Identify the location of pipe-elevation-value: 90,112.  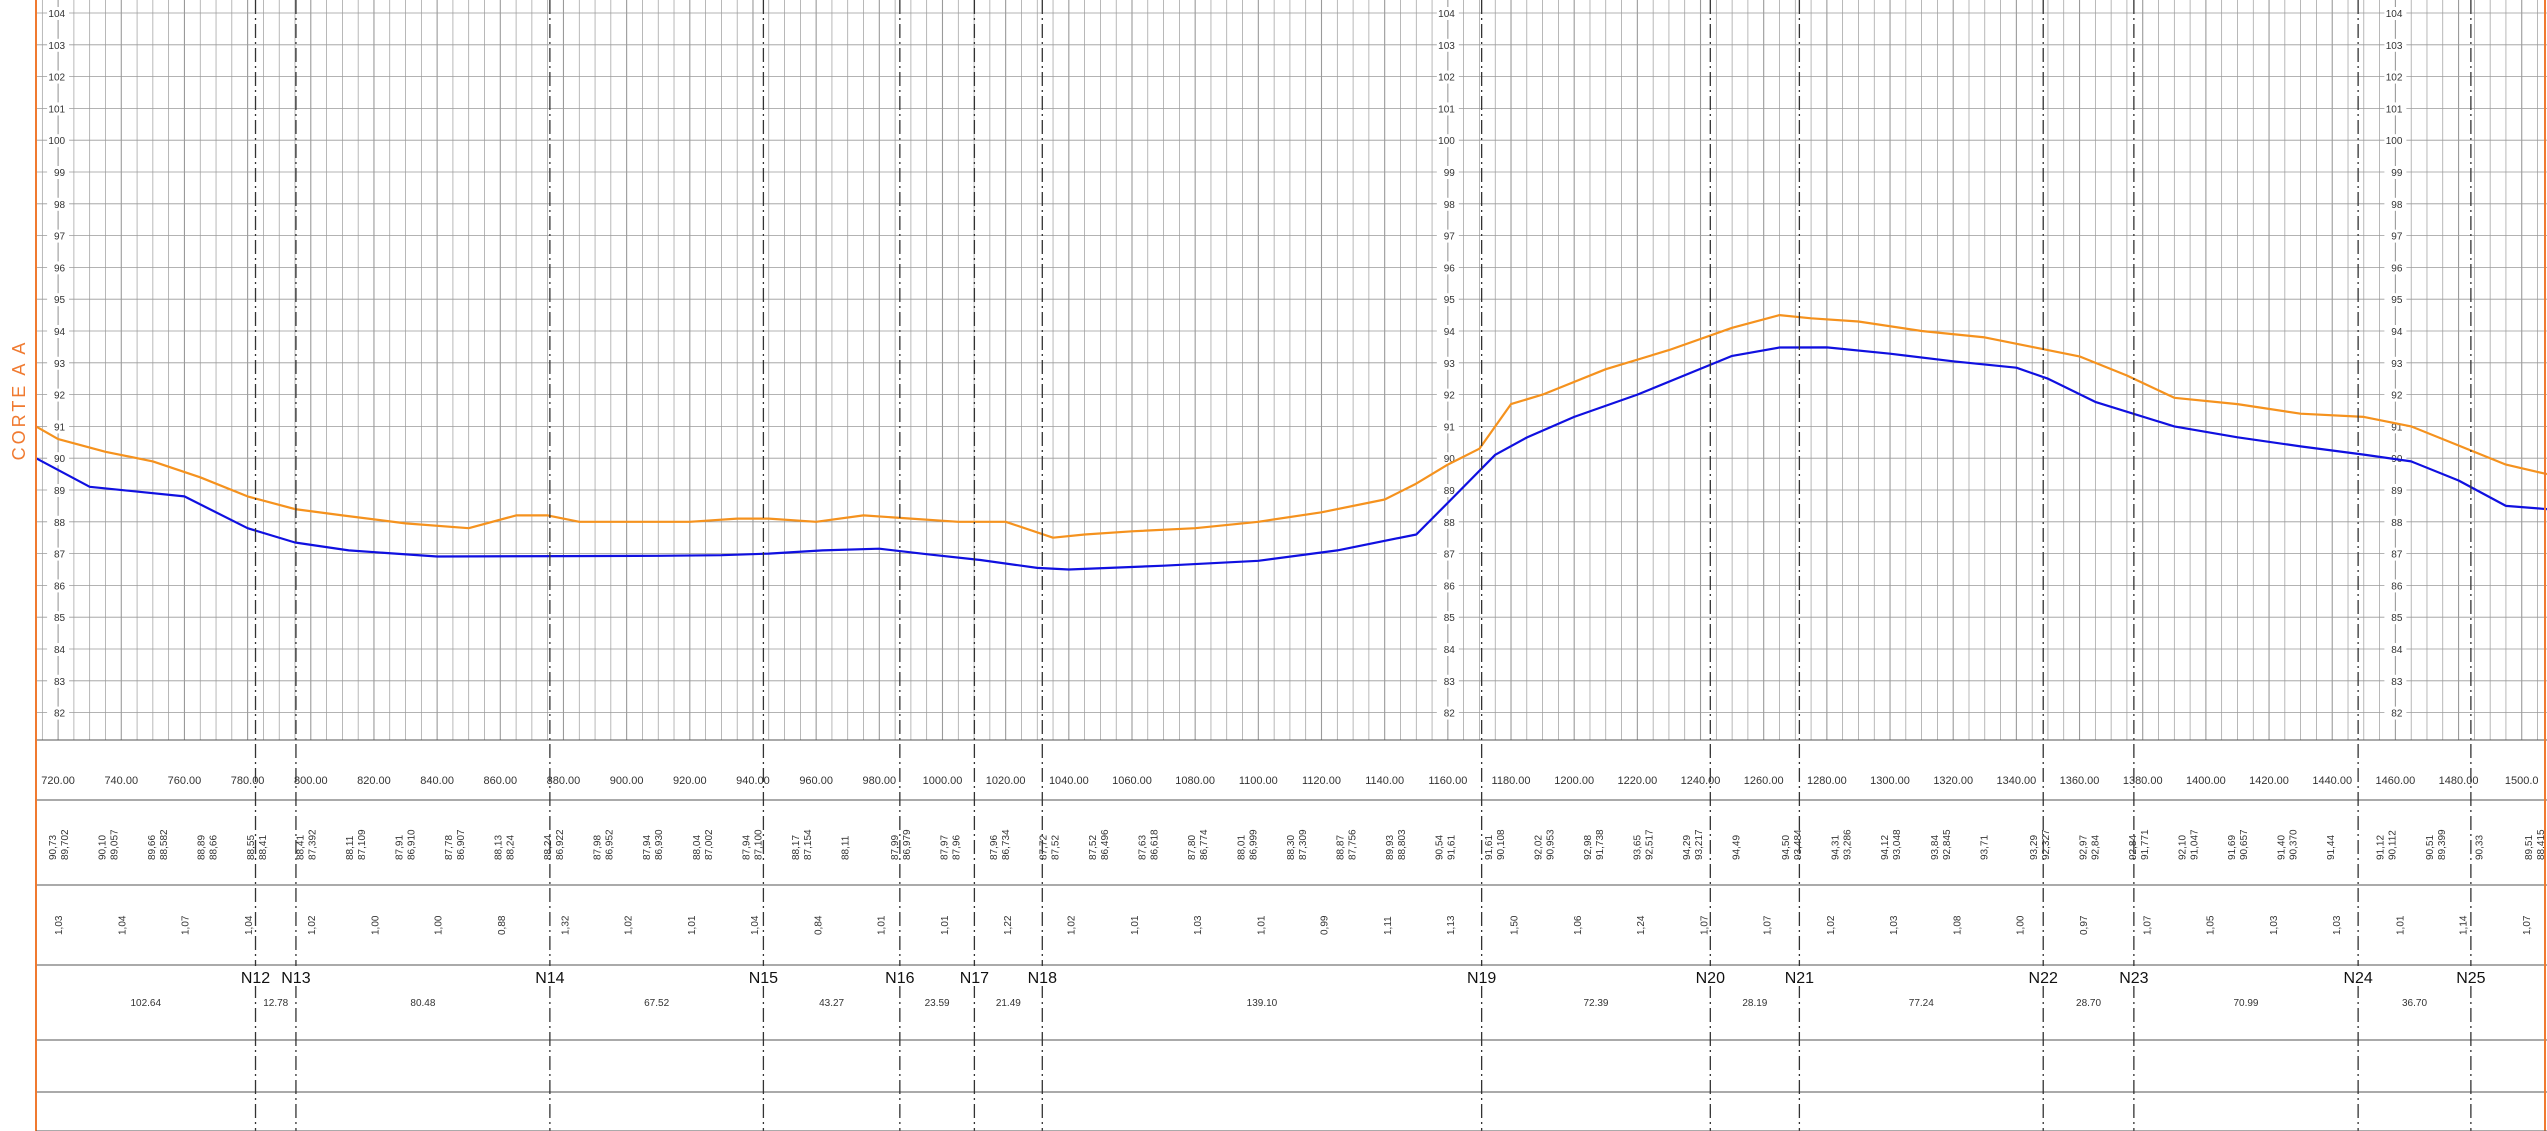
(2392, 845).